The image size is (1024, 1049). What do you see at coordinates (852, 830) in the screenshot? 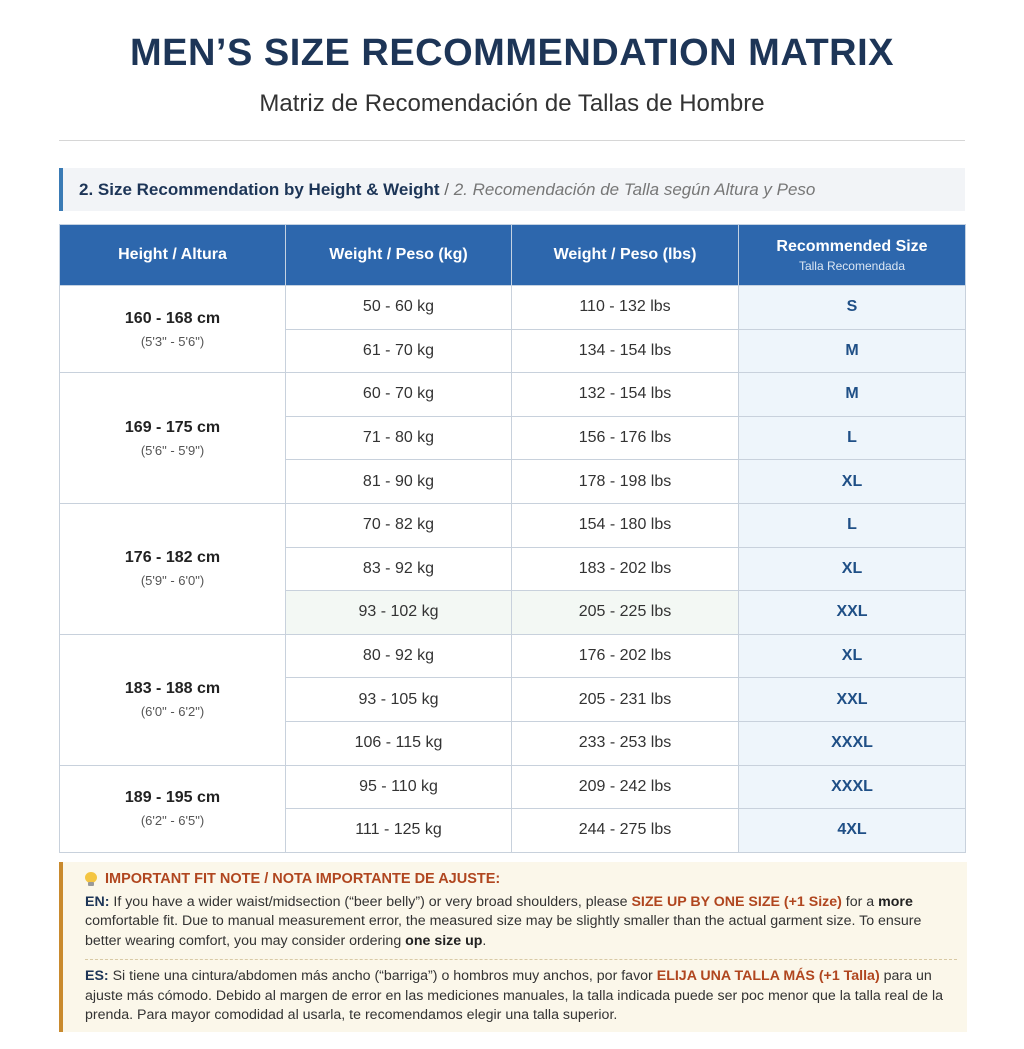
I see `size-cell: 4XL` at bounding box center [852, 830].